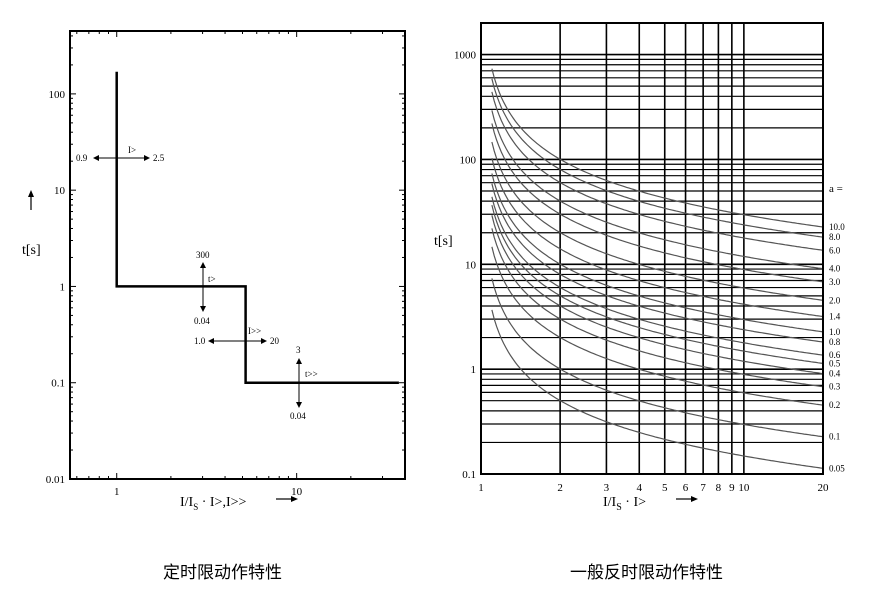  I want to click on curve-a-0.2, so click(657, 326).